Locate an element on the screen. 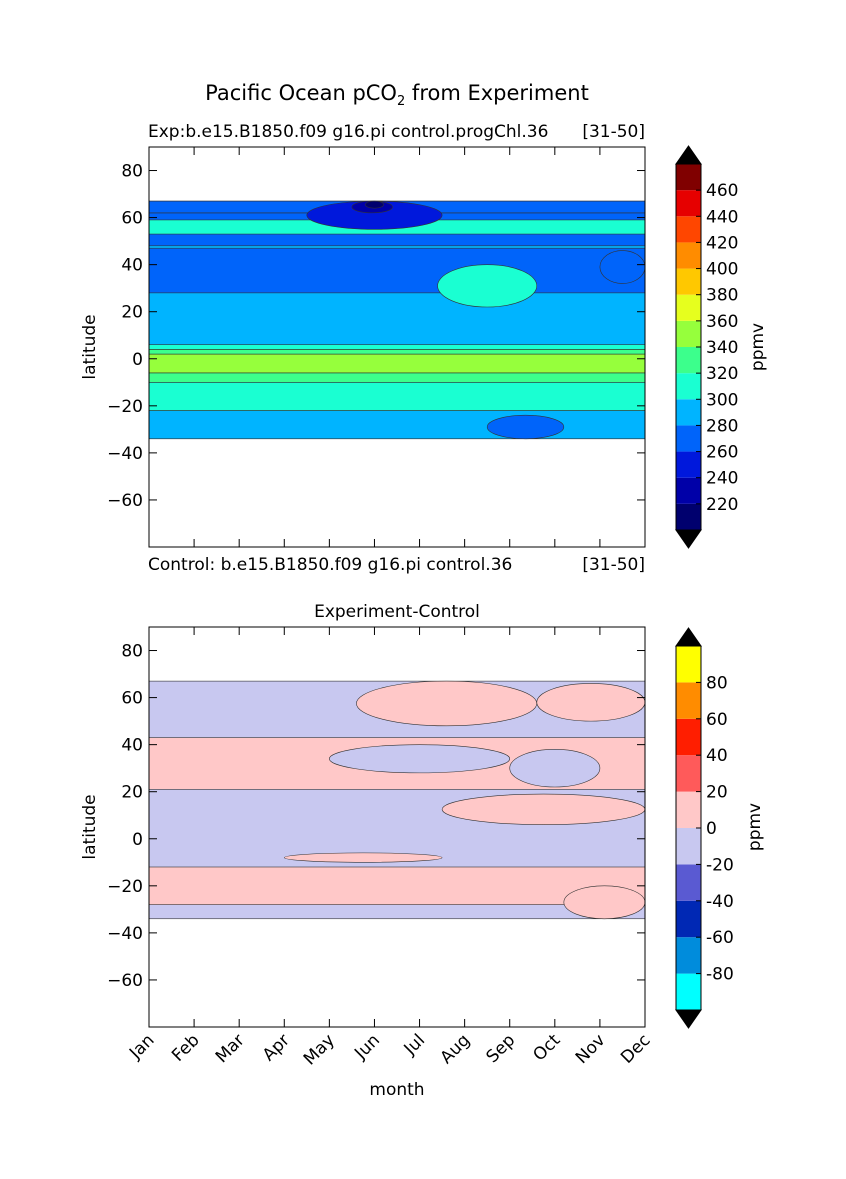  difference-band is located at coordinates (397, 885).